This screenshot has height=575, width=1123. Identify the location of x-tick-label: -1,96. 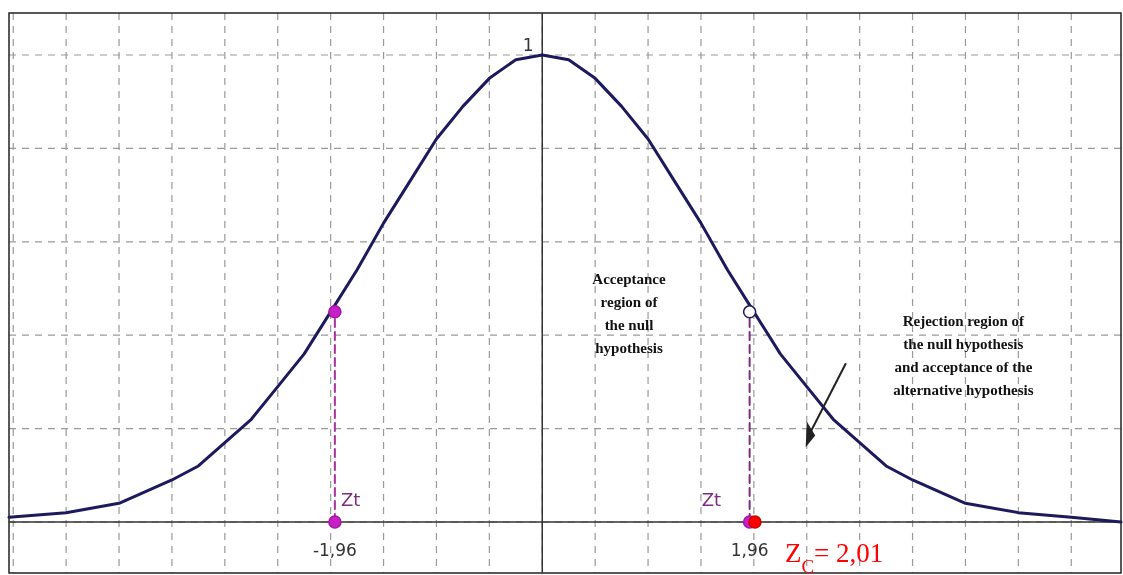
(334, 550).